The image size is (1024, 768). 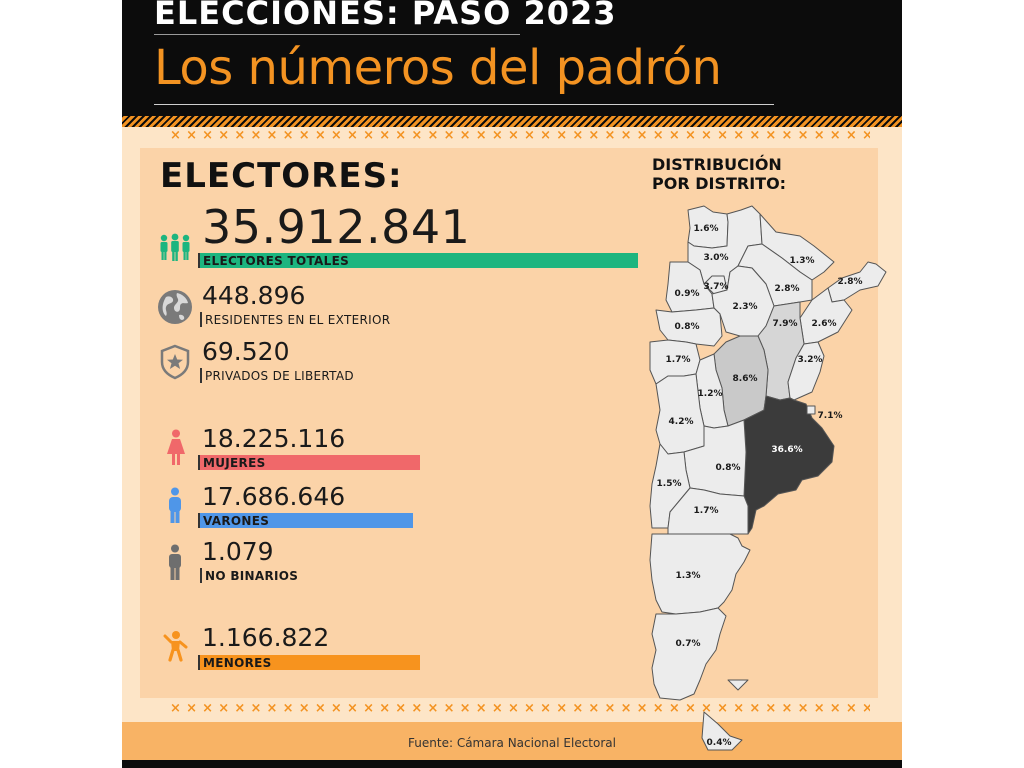 What do you see at coordinates (787, 289) in the screenshot?
I see `label-chaco: 2.8%` at bounding box center [787, 289].